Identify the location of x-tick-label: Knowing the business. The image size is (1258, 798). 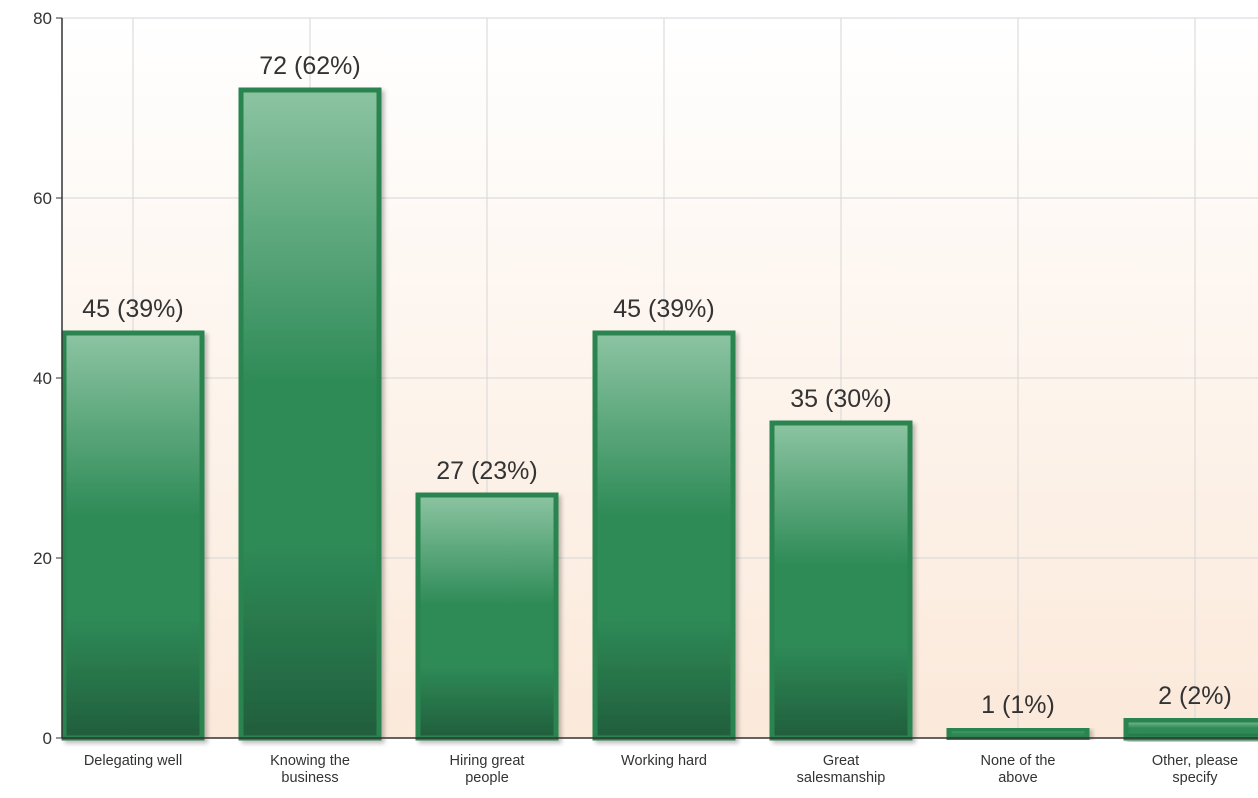
(310, 769).